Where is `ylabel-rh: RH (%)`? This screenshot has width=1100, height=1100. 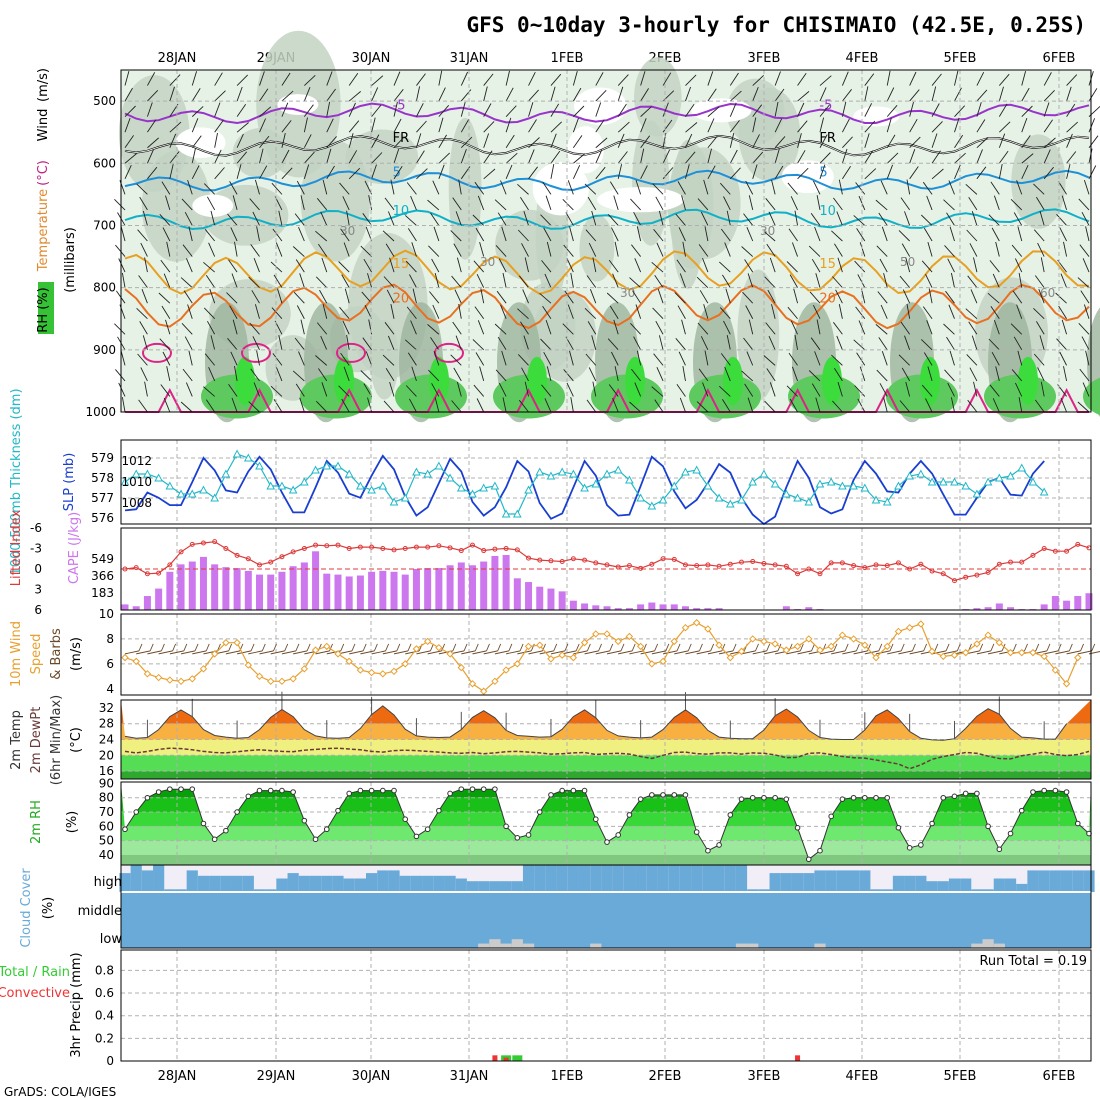
ylabel-rh: RH (%) is located at coordinates (43, 309).